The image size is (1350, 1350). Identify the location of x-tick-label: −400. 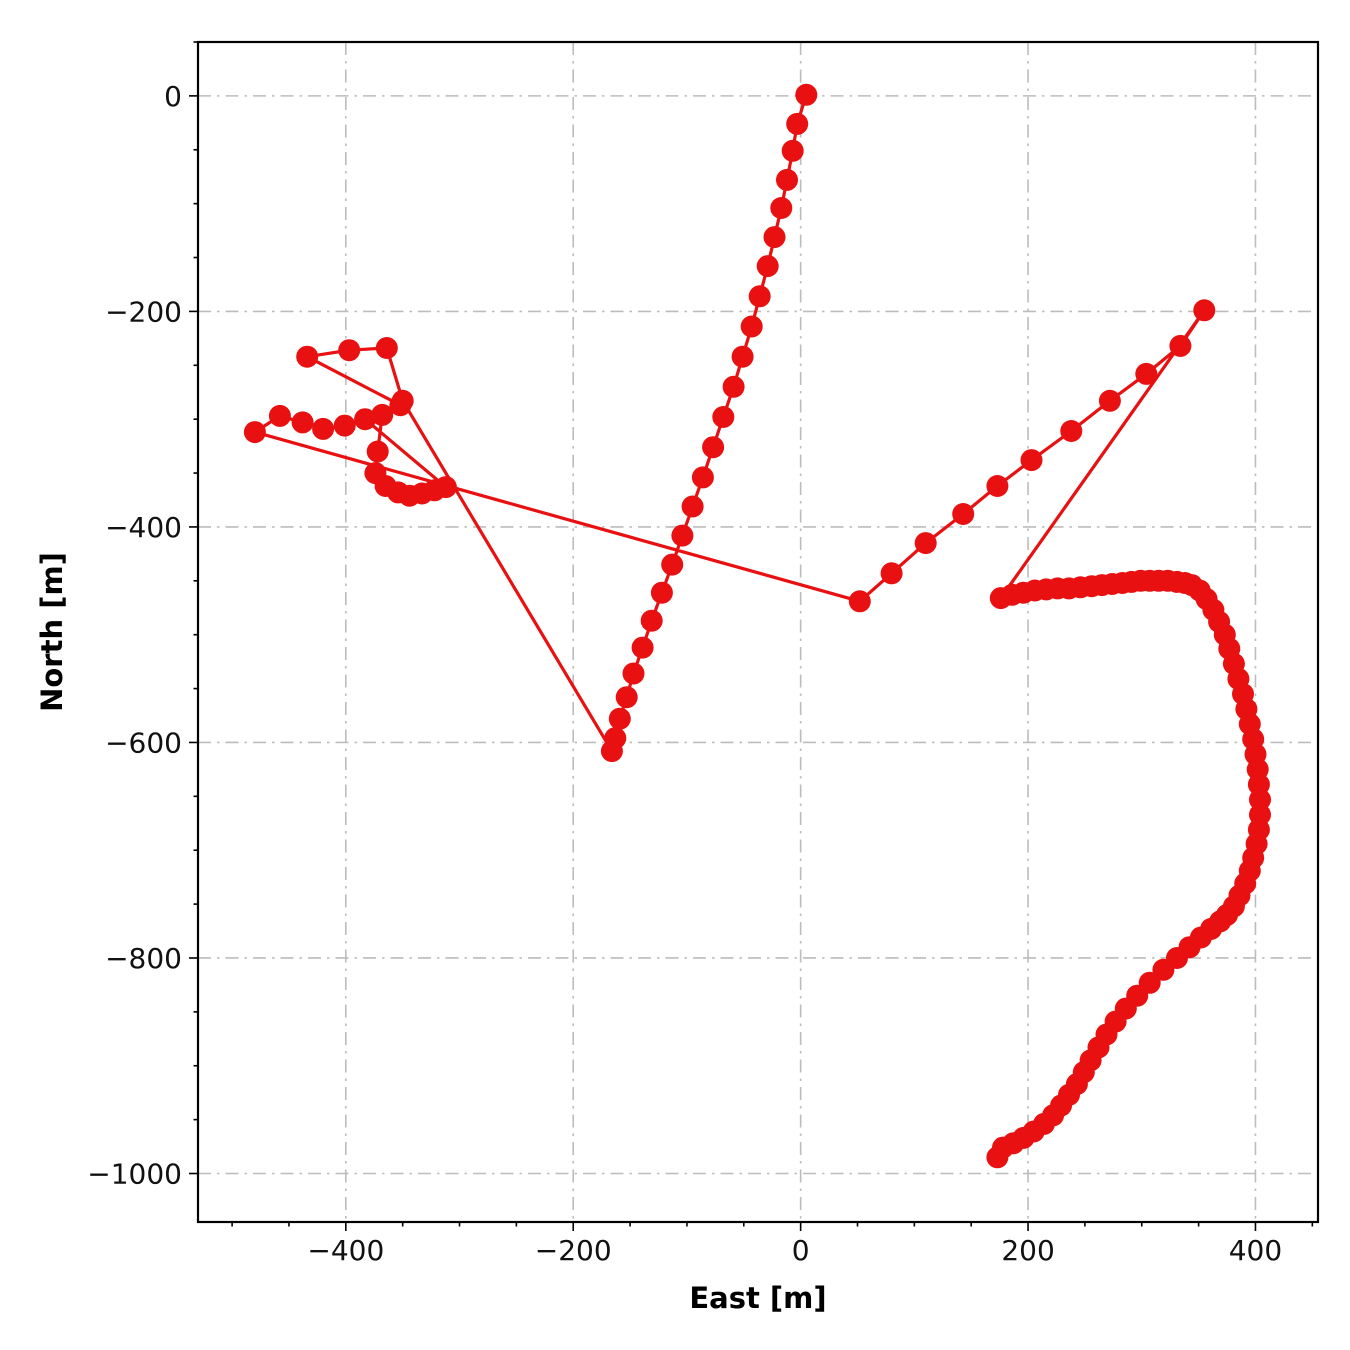
(345, 1250).